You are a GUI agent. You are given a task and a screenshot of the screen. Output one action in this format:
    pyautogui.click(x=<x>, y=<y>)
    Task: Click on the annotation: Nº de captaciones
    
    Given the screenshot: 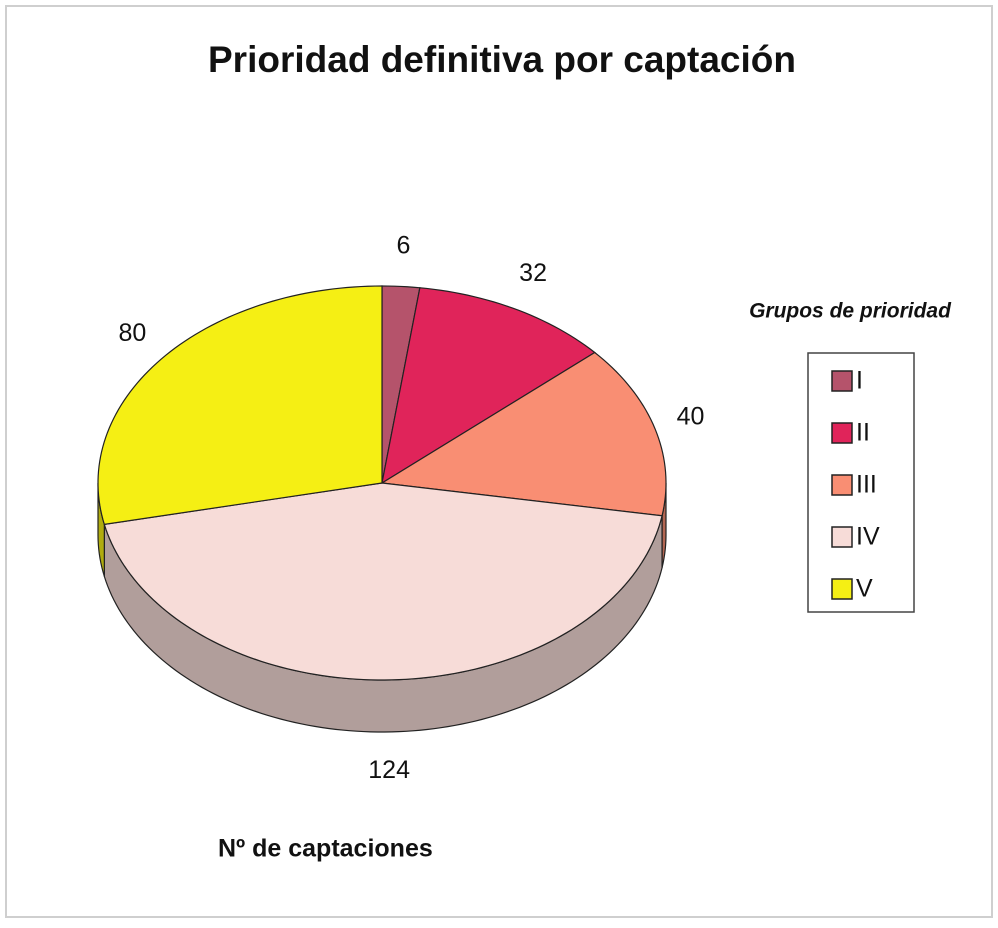 What is the action you would take?
    pyautogui.click(x=325, y=849)
    